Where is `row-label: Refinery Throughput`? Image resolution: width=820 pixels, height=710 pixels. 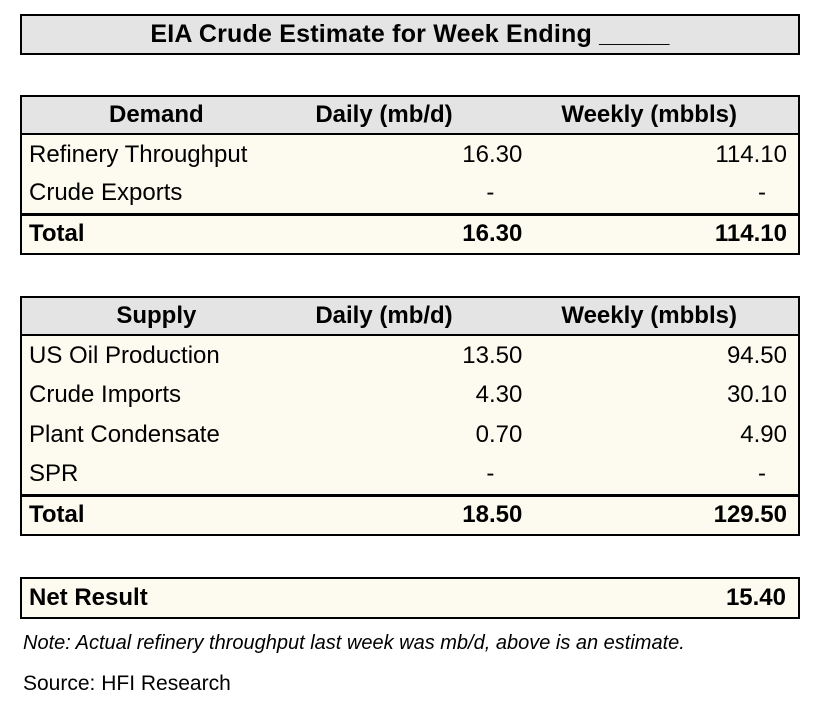
row-label: Refinery Throughput is located at coordinates (152, 154).